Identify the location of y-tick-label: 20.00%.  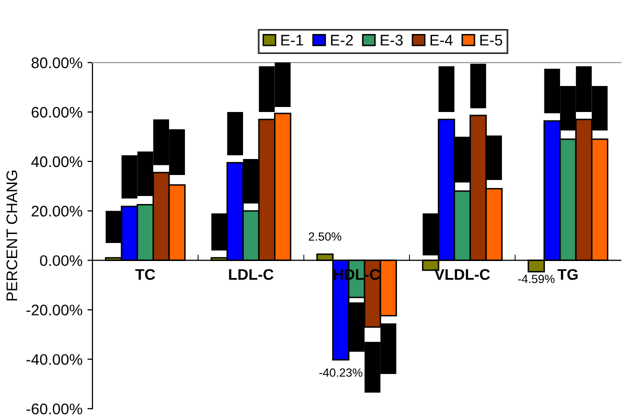
(57, 211).